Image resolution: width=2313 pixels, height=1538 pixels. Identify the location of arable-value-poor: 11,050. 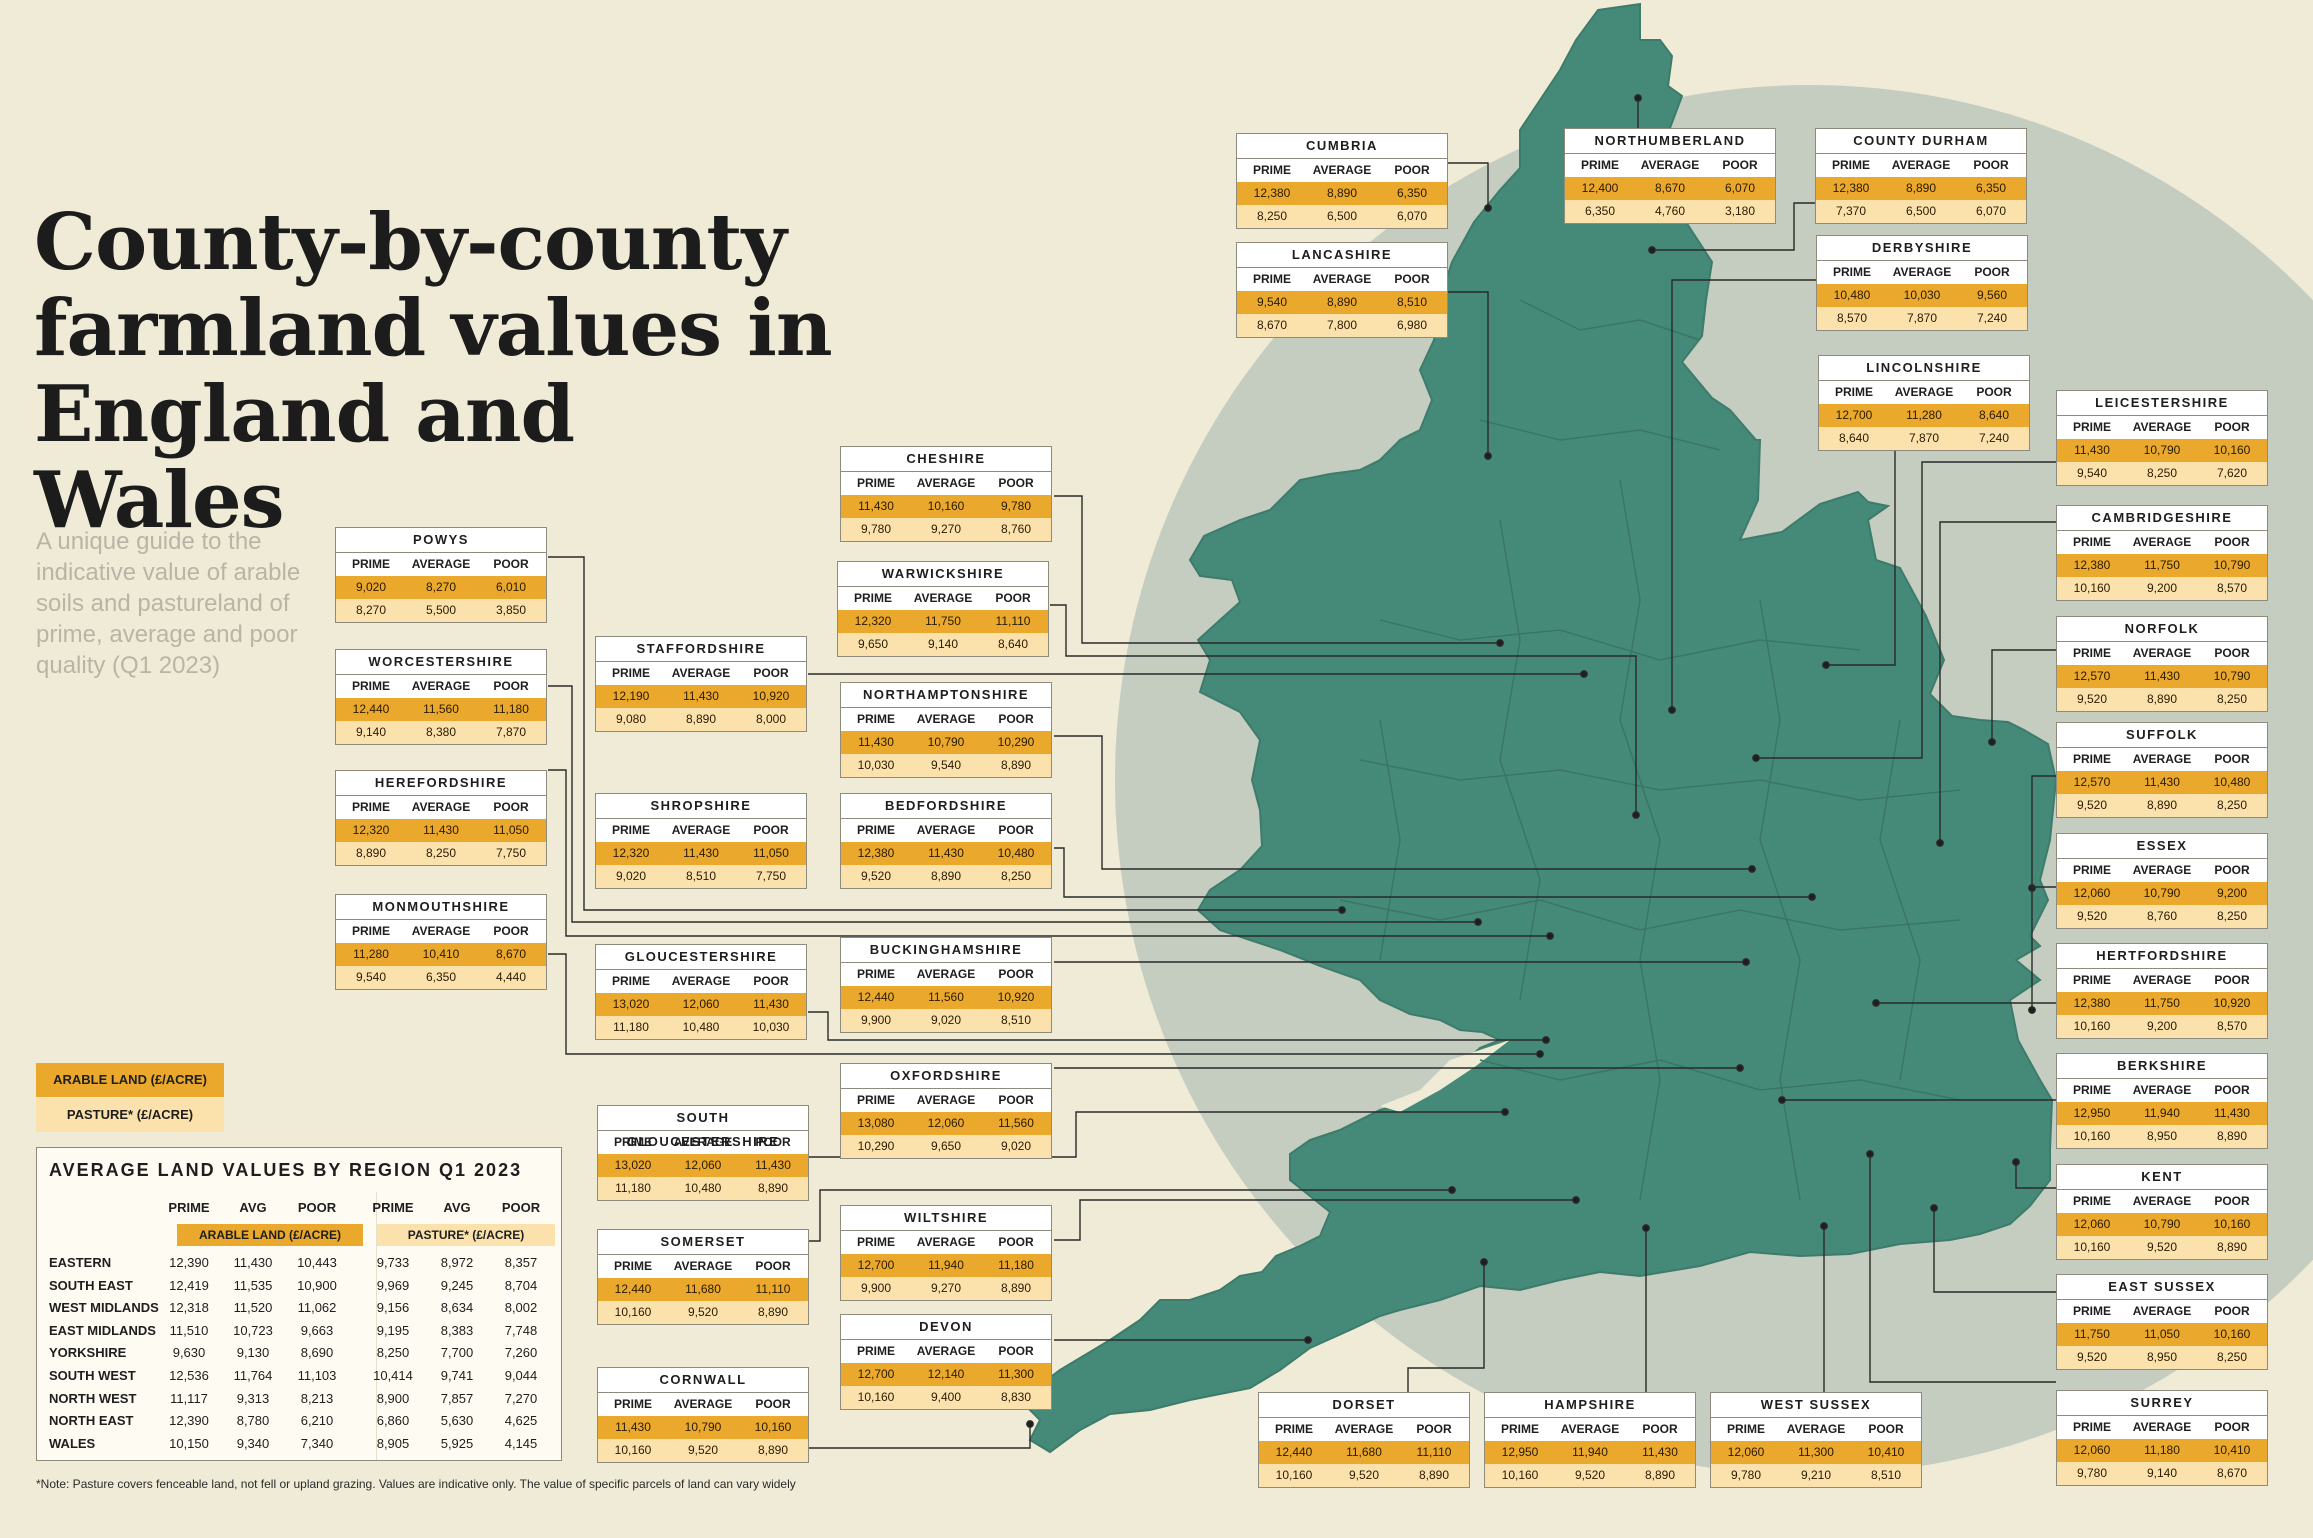
(511, 830).